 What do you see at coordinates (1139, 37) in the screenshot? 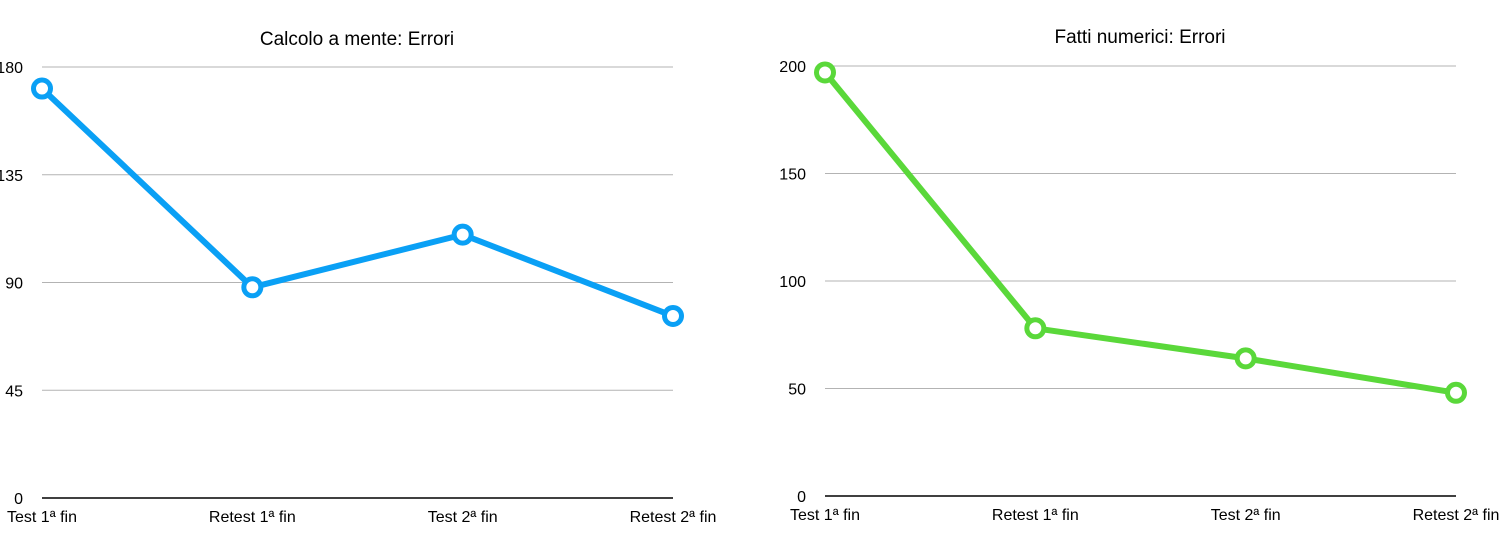
I see `chart-title: Fatti numerici: Errori` at bounding box center [1139, 37].